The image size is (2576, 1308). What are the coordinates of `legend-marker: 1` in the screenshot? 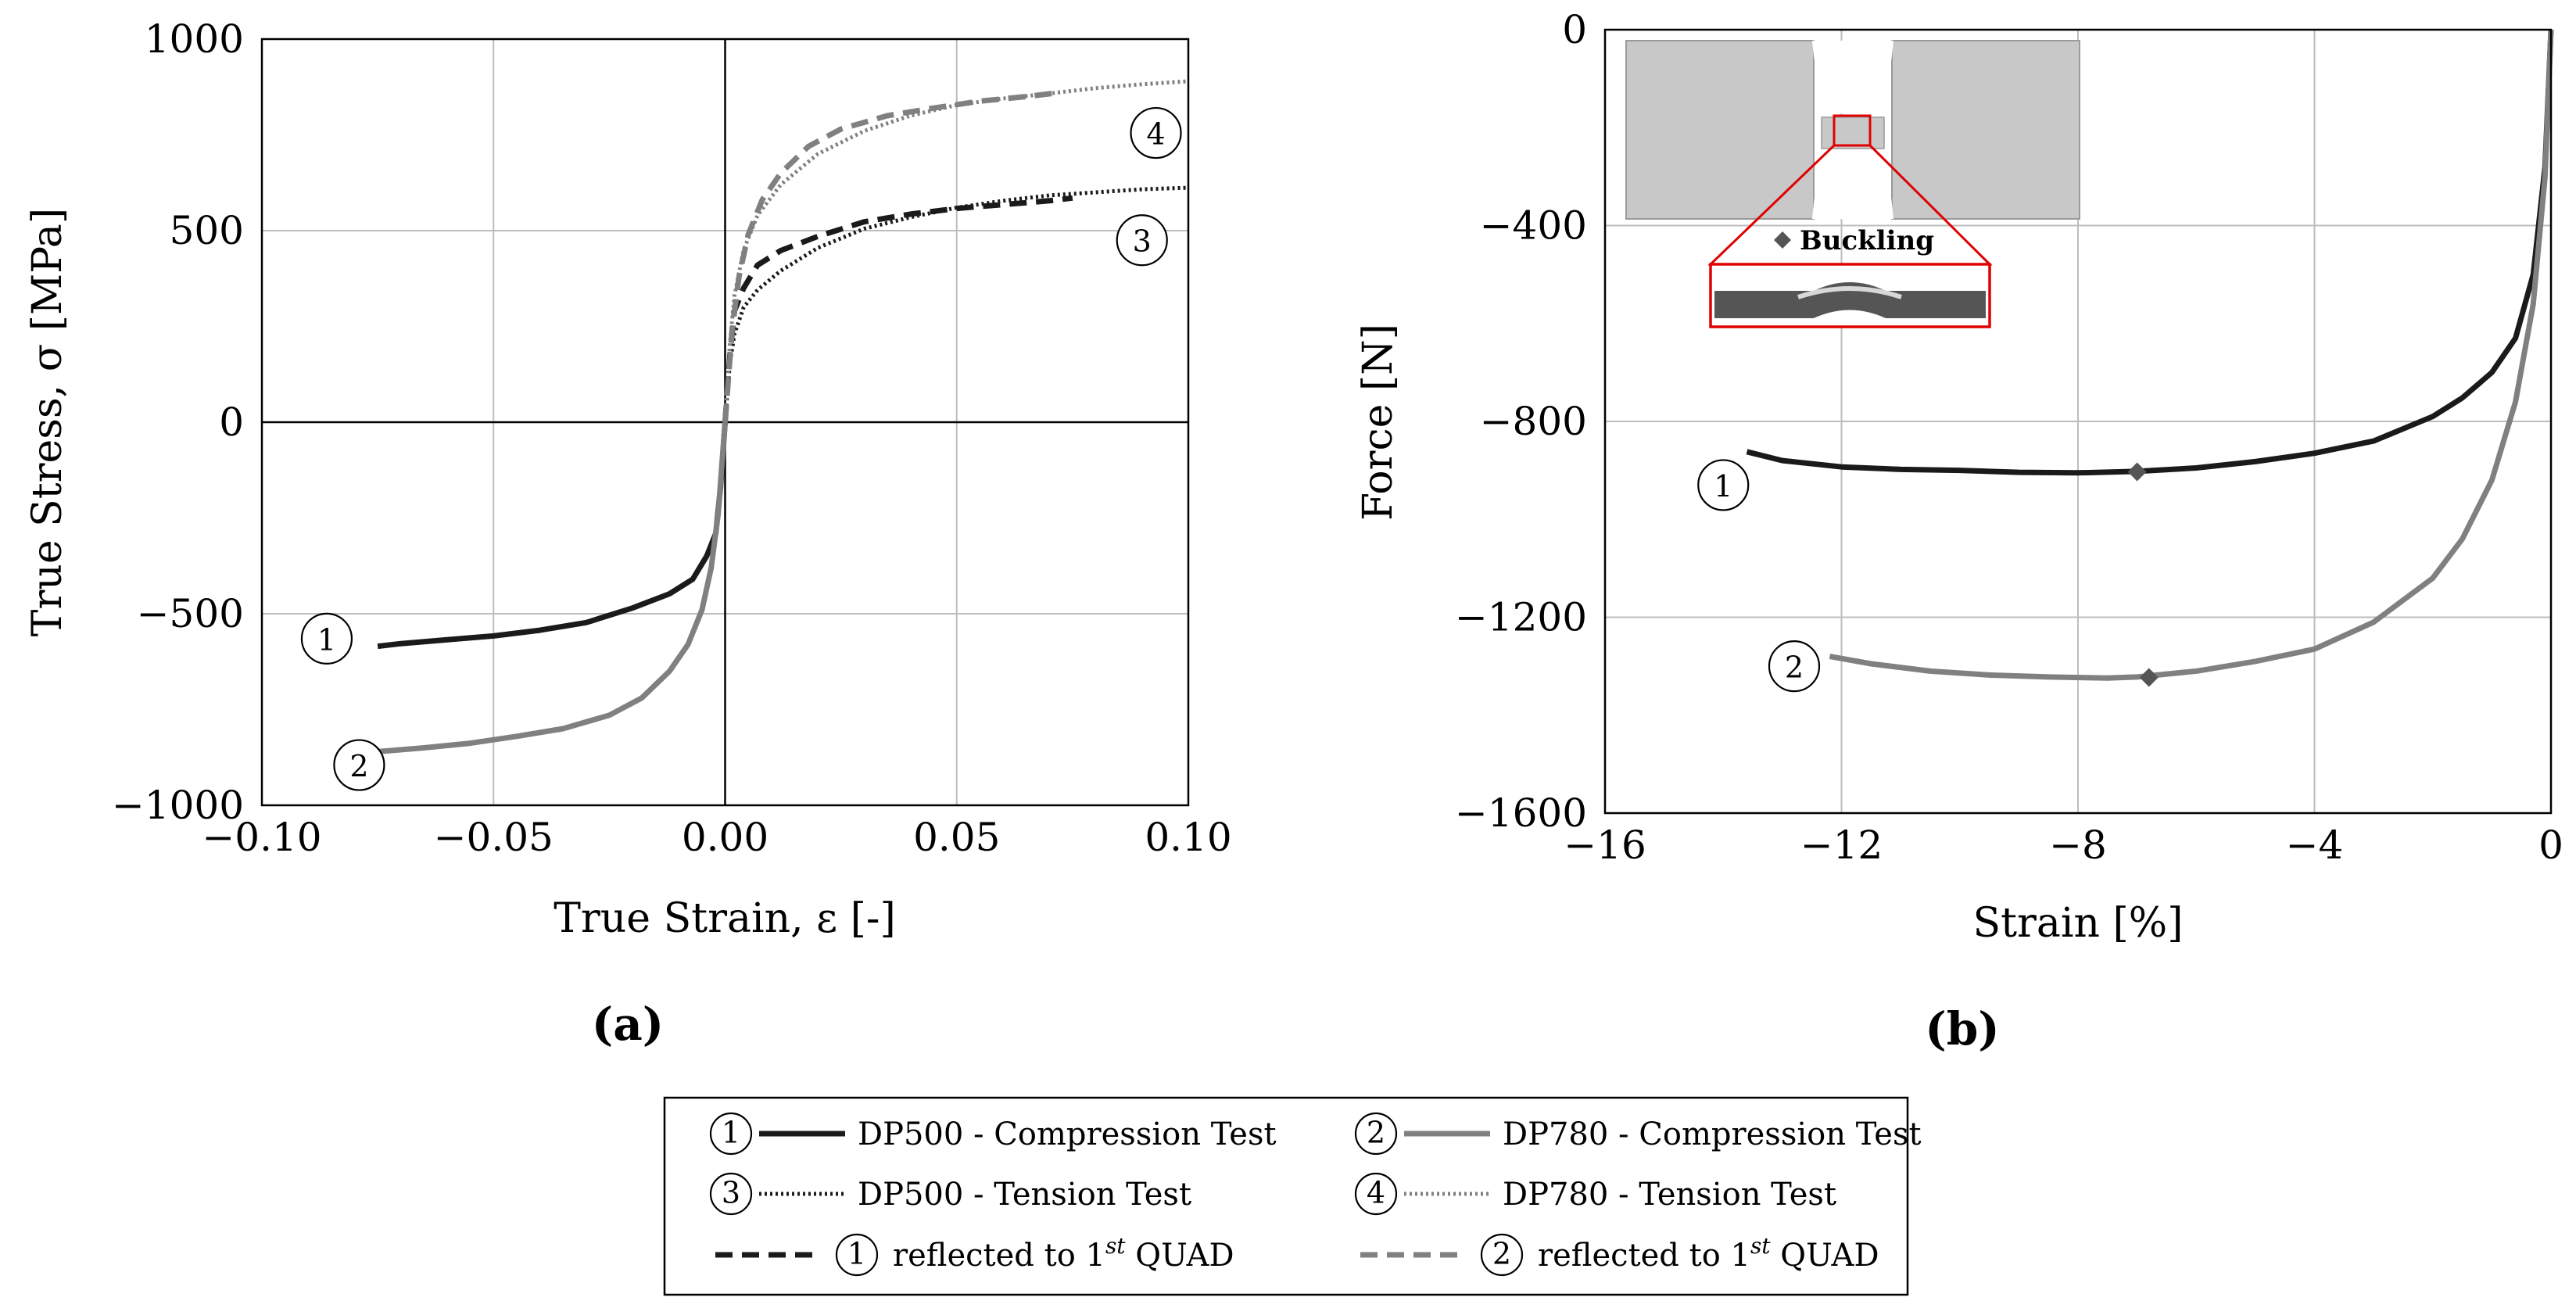 It's located at (731, 1134).